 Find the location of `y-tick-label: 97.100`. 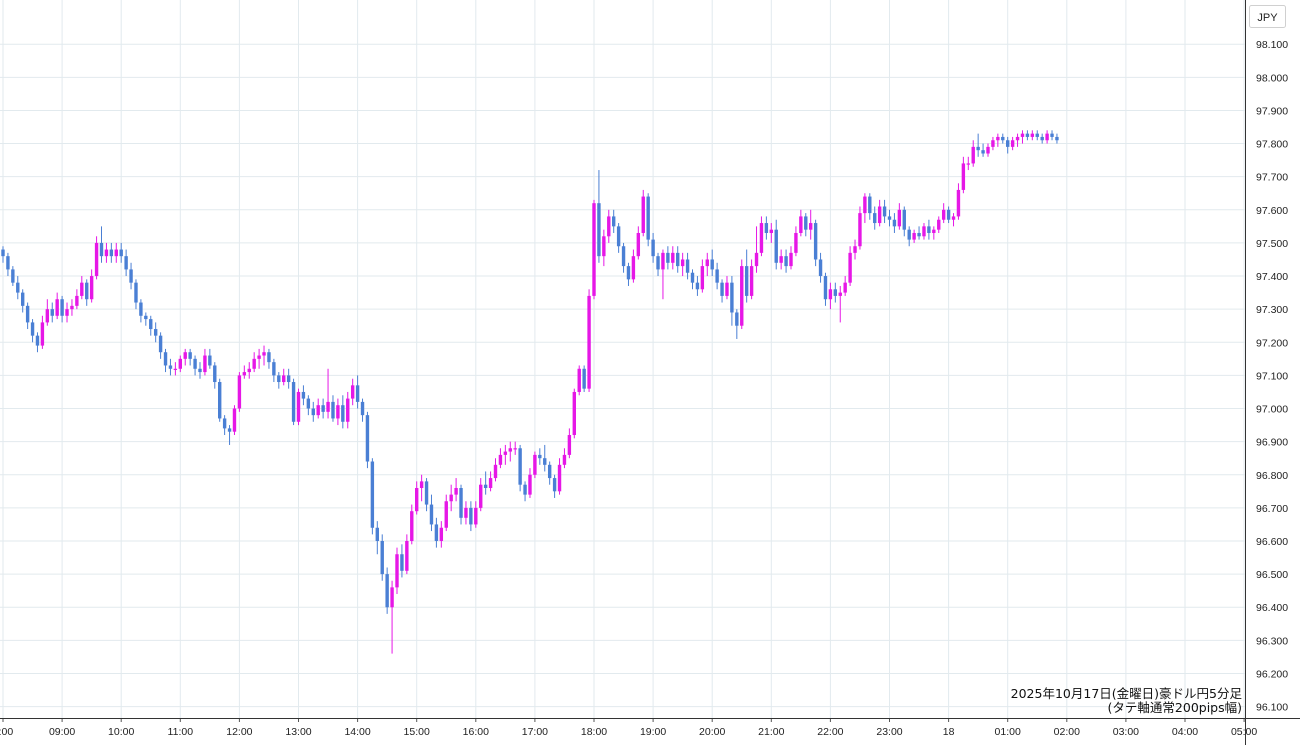

y-tick-label: 97.100 is located at coordinates (1272, 376).